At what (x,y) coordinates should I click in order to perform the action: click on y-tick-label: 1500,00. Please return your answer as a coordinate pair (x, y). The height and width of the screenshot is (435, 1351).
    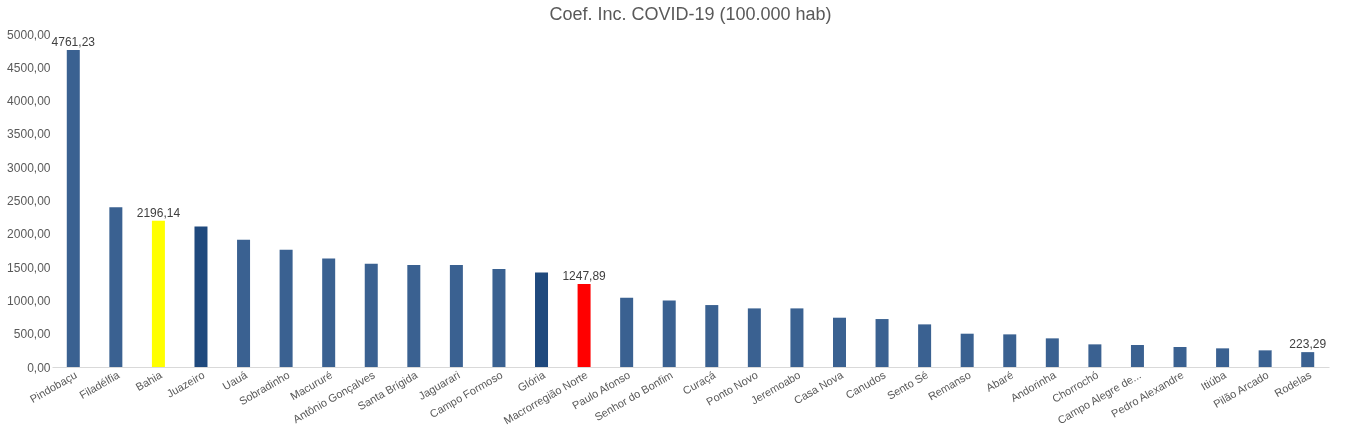
    Looking at the image, I should click on (29, 267).